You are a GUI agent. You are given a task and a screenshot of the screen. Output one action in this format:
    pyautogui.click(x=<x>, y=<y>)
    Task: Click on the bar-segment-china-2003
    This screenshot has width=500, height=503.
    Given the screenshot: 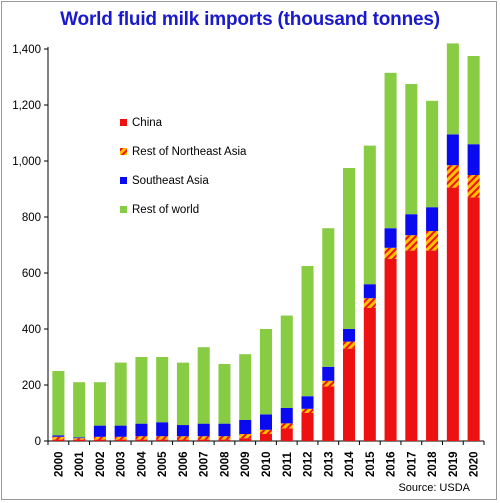 What is the action you would take?
    pyautogui.click(x=120, y=440)
    